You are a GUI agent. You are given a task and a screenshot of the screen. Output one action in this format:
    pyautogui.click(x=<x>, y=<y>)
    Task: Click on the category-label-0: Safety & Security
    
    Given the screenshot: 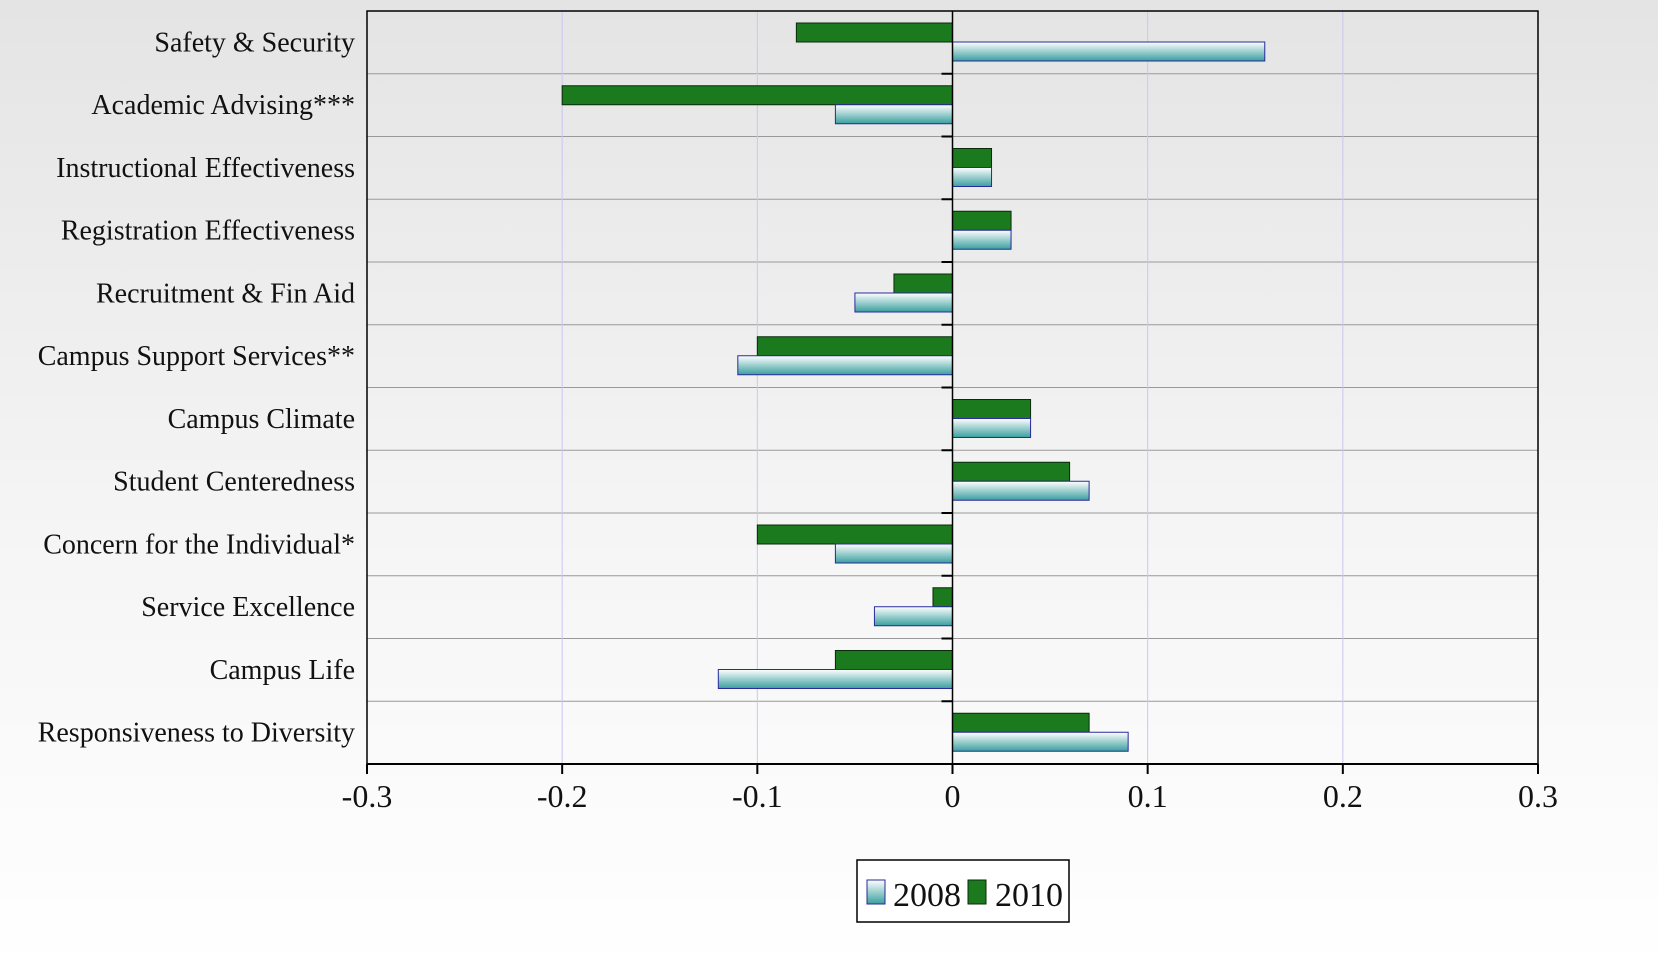 What is the action you would take?
    pyautogui.click(x=254, y=42)
    